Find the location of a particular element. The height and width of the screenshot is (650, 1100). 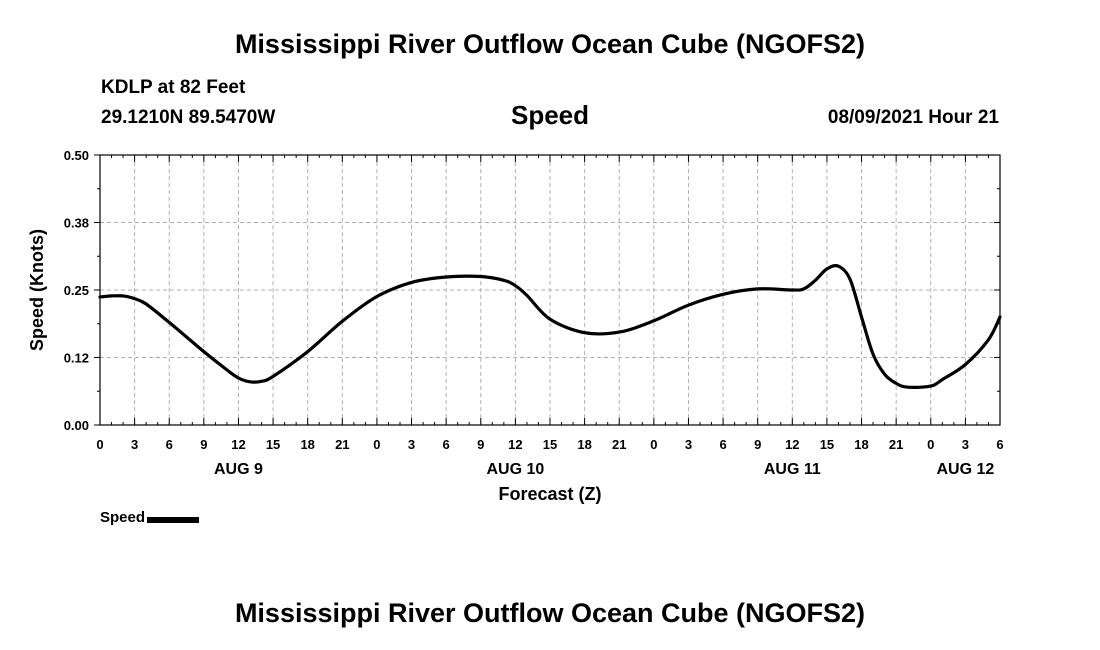

day-label: AUG 10 is located at coordinates (515, 469).